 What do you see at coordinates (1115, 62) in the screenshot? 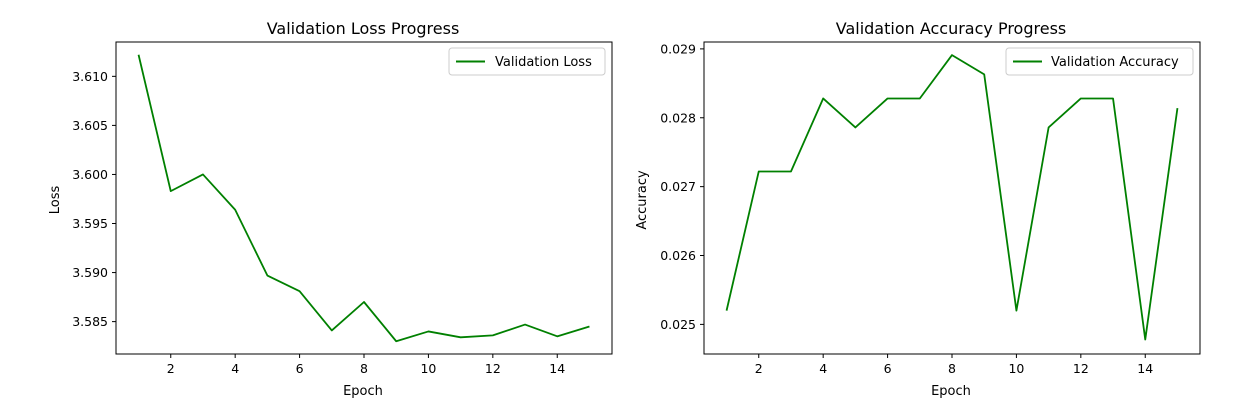
I see `legend-label: Validation Accuracy` at bounding box center [1115, 62].